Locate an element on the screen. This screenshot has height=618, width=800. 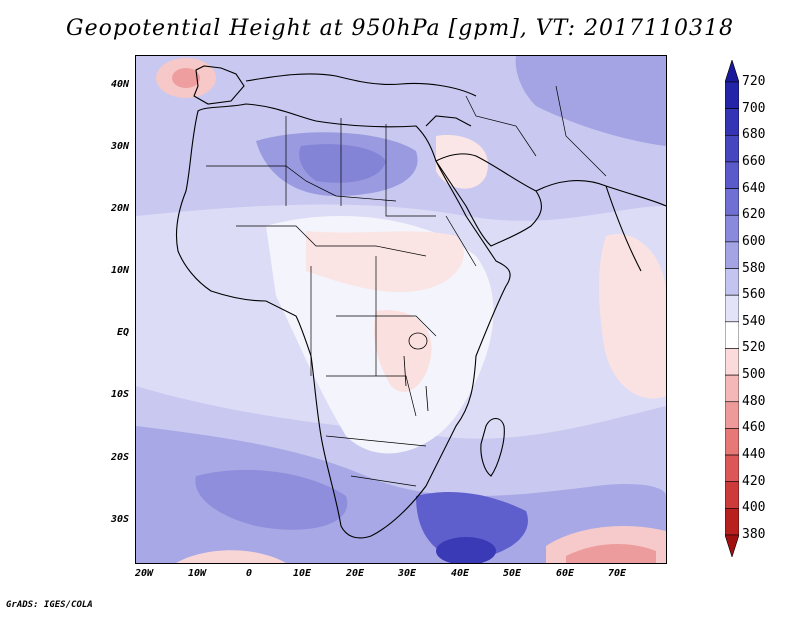
colorbar-bottom-arrow is located at coordinates (732, 545).